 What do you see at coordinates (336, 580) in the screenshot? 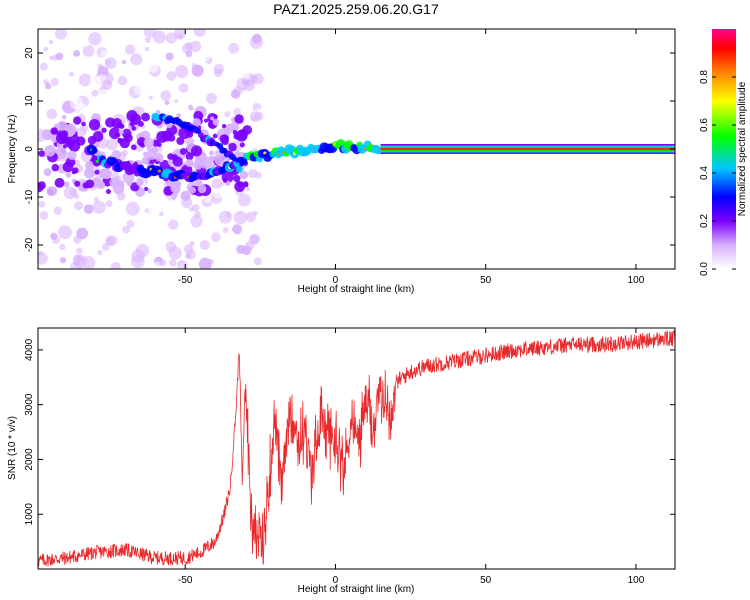
I see `bottom-x-tick-label: 0` at bounding box center [336, 580].